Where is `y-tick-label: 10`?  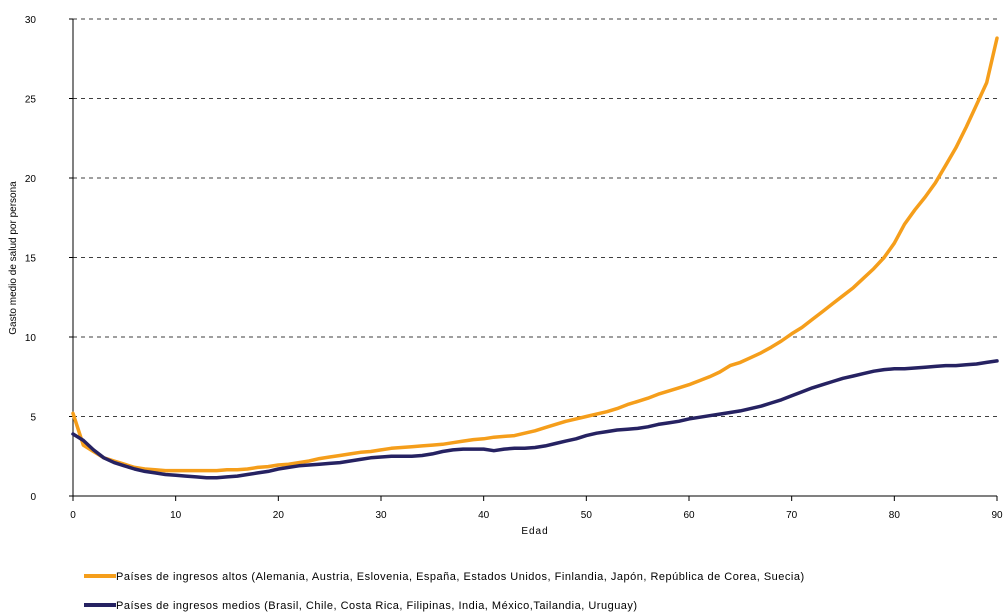
y-tick-label: 10 is located at coordinates (31, 338).